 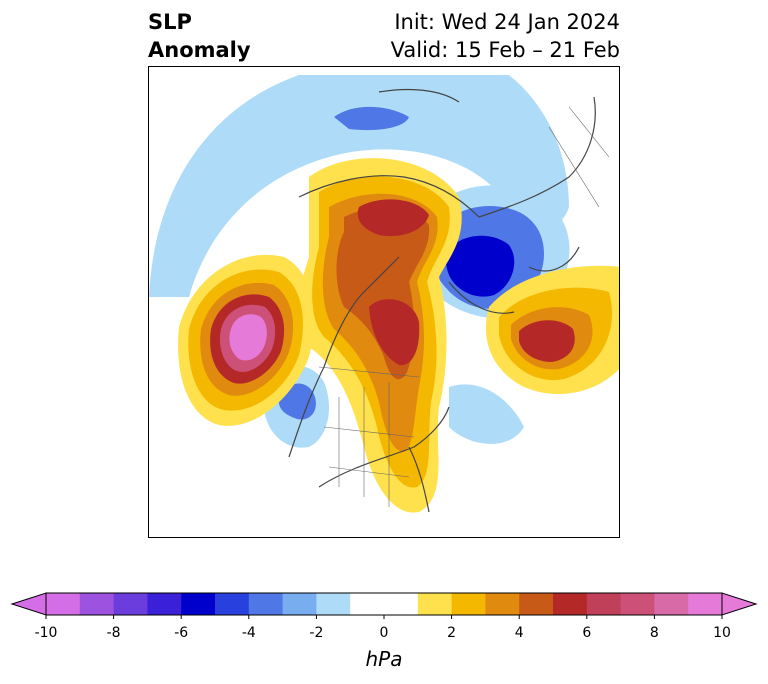 I want to click on colorbar, so click(x=384, y=605).